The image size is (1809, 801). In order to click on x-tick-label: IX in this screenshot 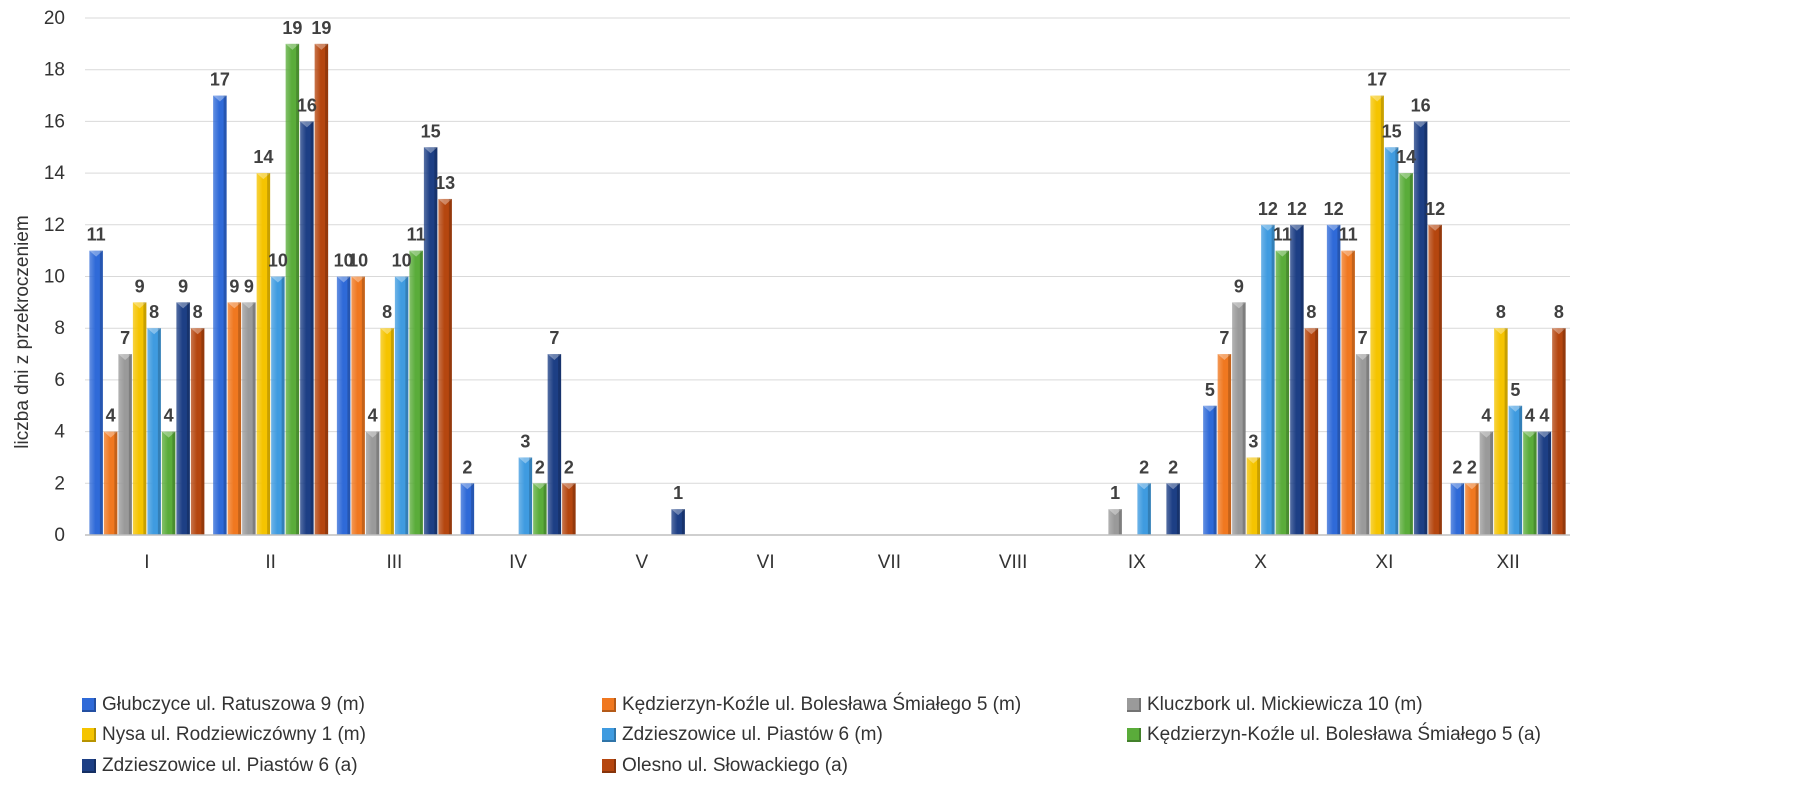, I will do `click(1137, 562)`.